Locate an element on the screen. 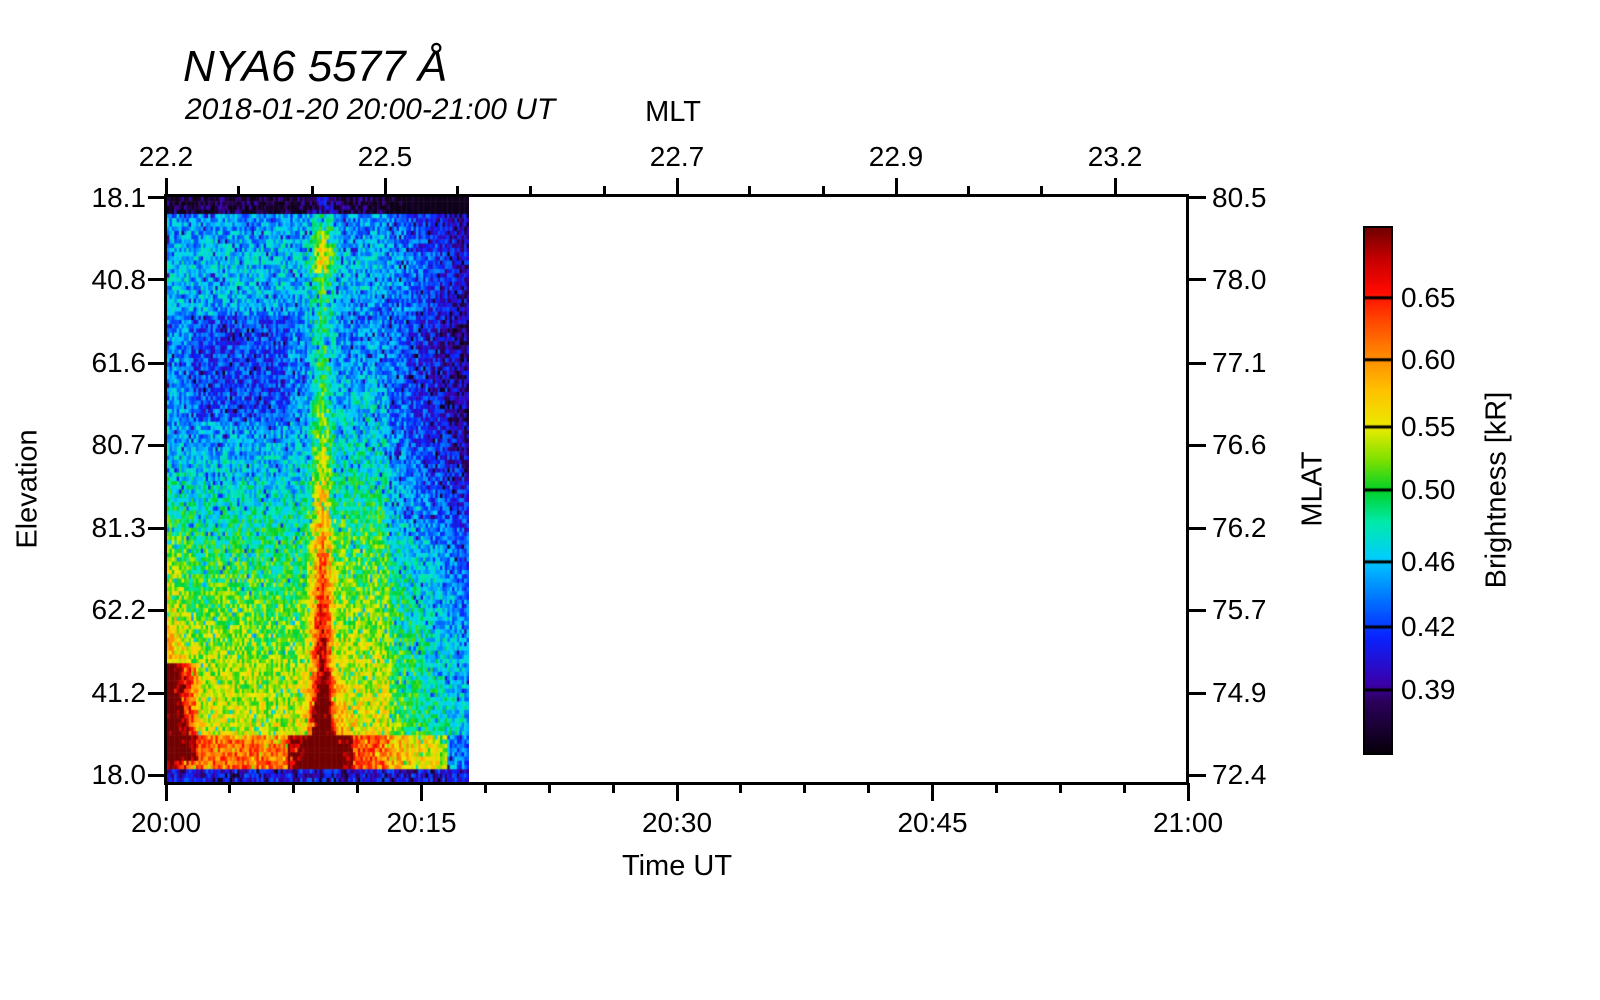  right-axis-tick-label: 74.9 is located at coordinates (1239, 692).